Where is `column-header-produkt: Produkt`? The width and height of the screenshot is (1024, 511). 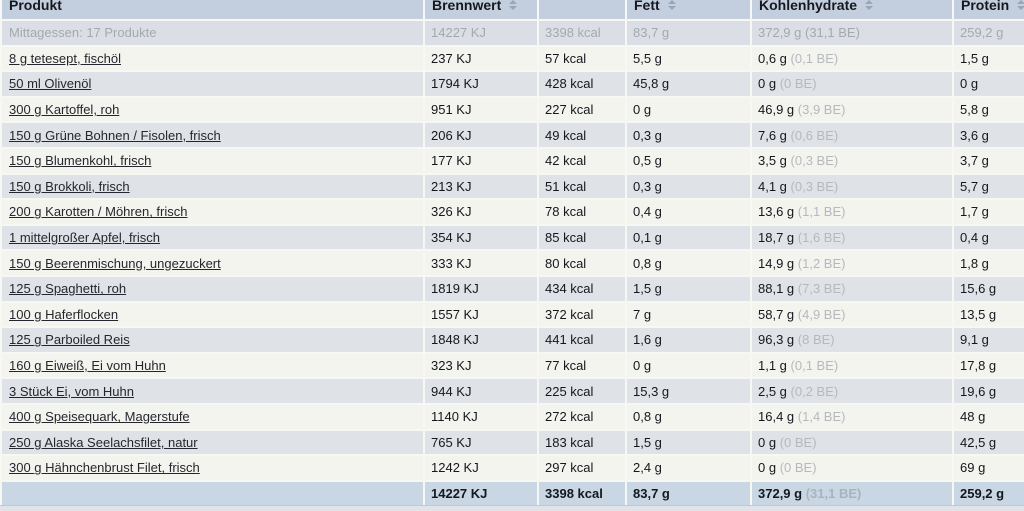 column-header-produkt: Produkt is located at coordinates (212, 9).